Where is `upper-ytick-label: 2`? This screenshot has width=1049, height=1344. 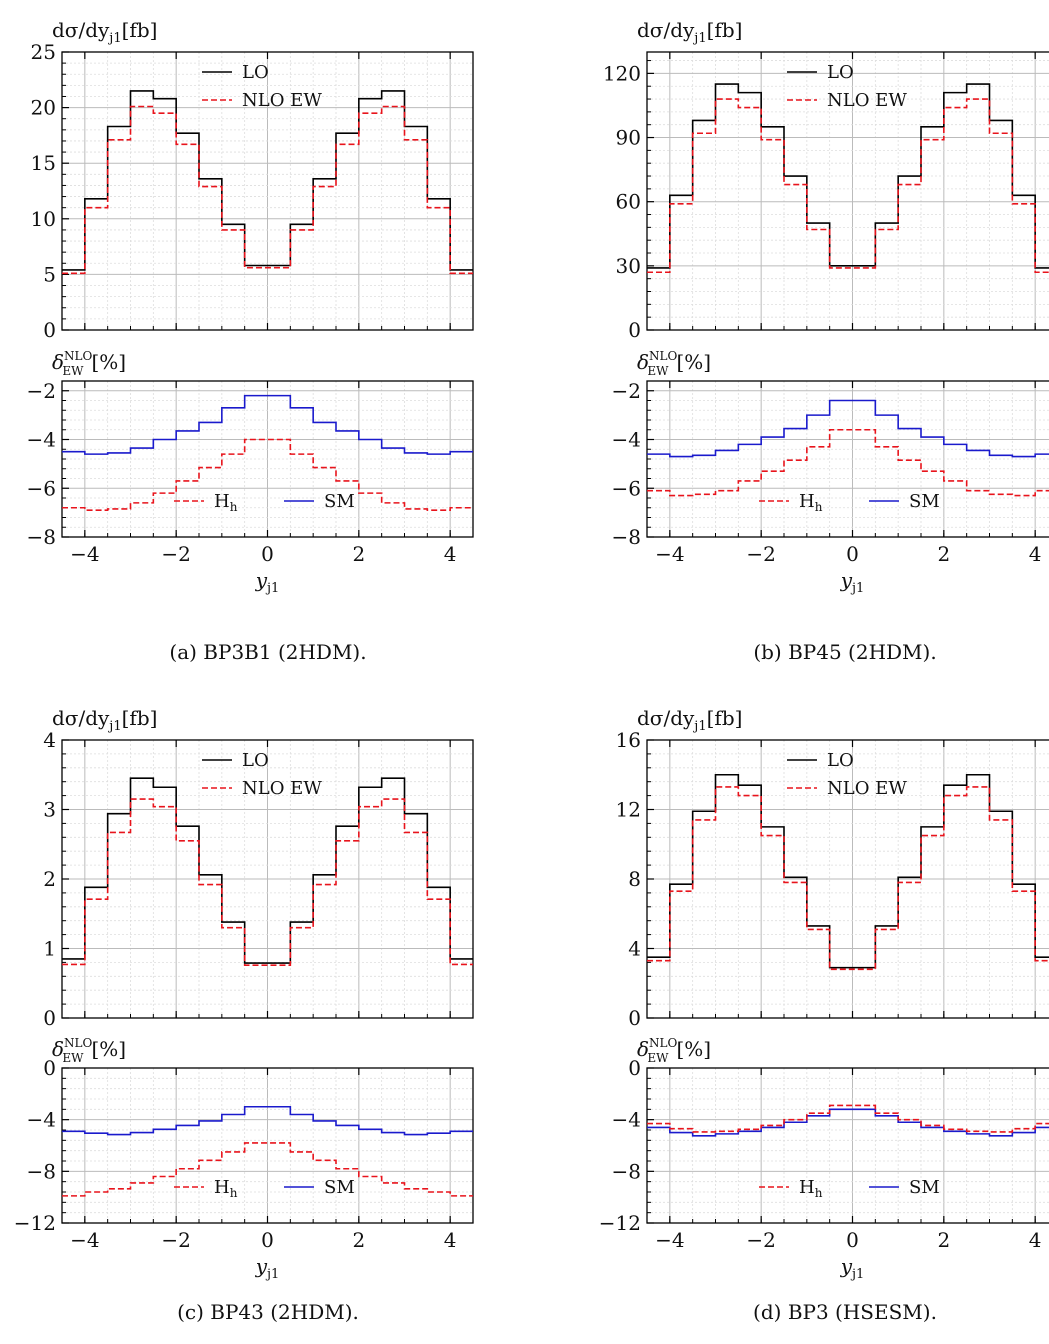 upper-ytick-label: 2 is located at coordinates (49, 879).